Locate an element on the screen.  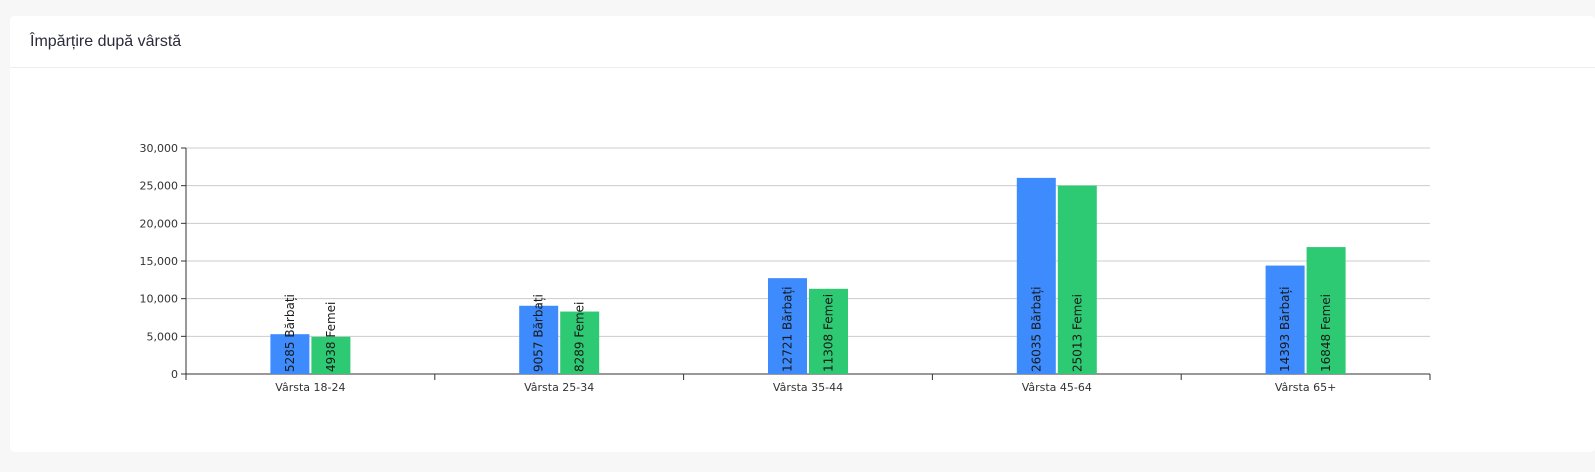
y-tick-label: 15,000 is located at coordinates (159, 261).